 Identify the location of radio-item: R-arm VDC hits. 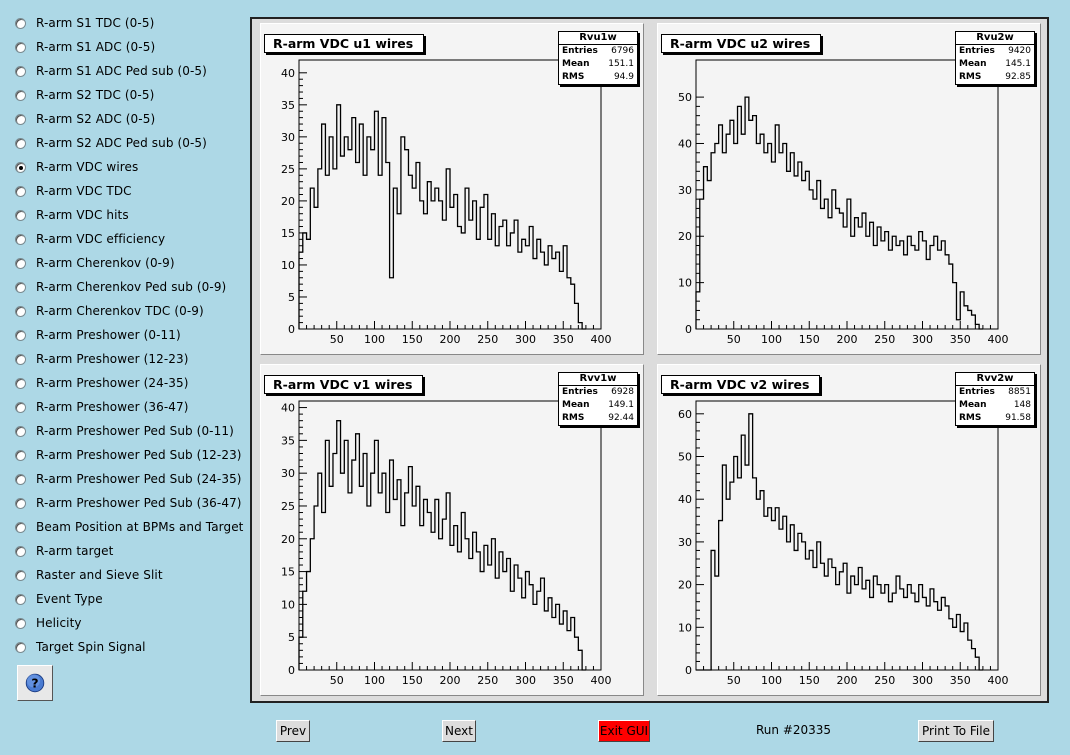
(72, 215).